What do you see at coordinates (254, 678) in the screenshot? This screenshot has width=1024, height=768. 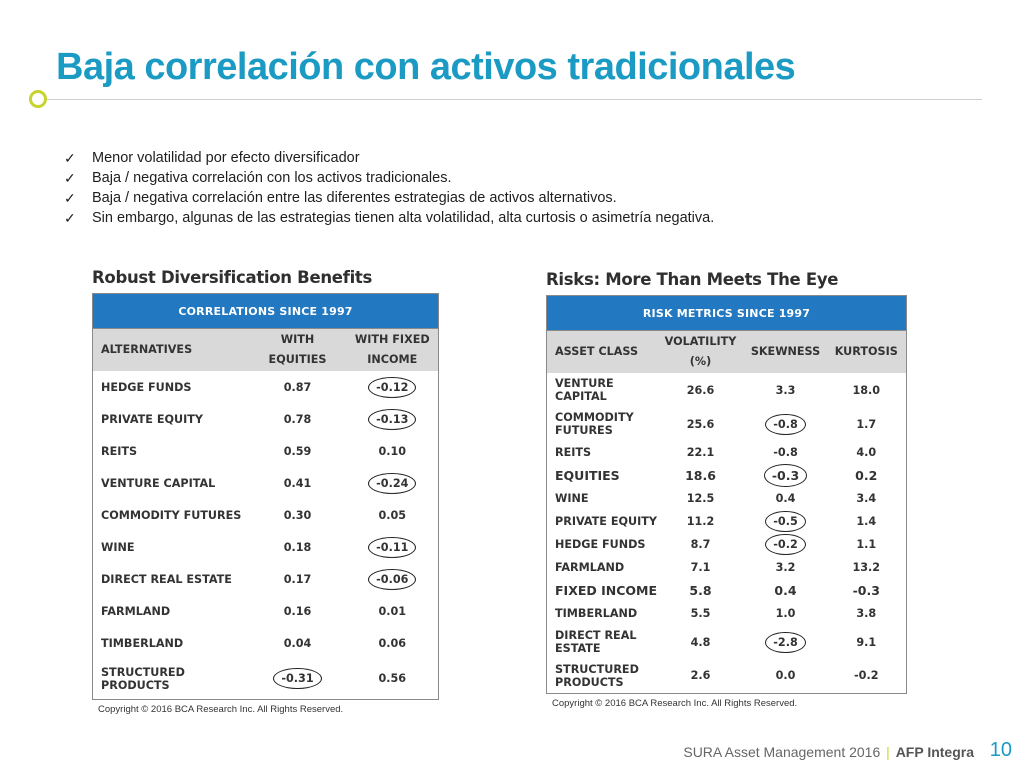 I see `table-row: STRUCTURED PRODUCTS -0.31 0.56` at bounding box center [254, 678].